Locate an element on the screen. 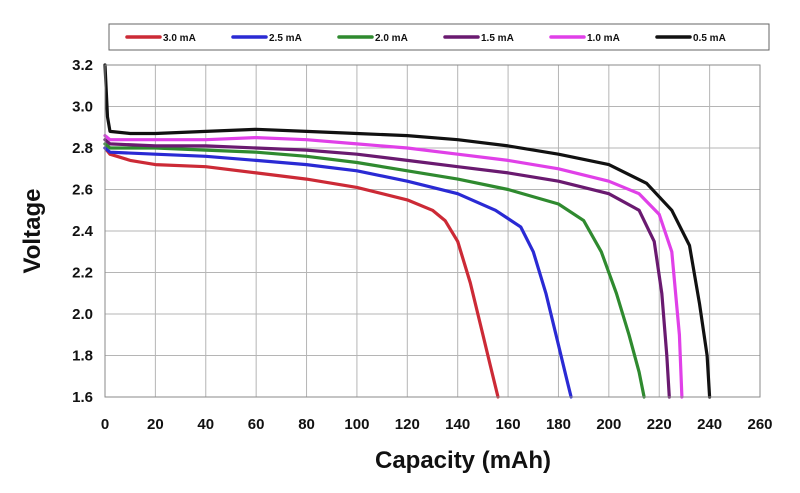 The image size is (800, 493). x-tick-labels: 0 20 40 60 80 100 120 140 160 180 200 220 240 260 is located at coordinates (437, 424).